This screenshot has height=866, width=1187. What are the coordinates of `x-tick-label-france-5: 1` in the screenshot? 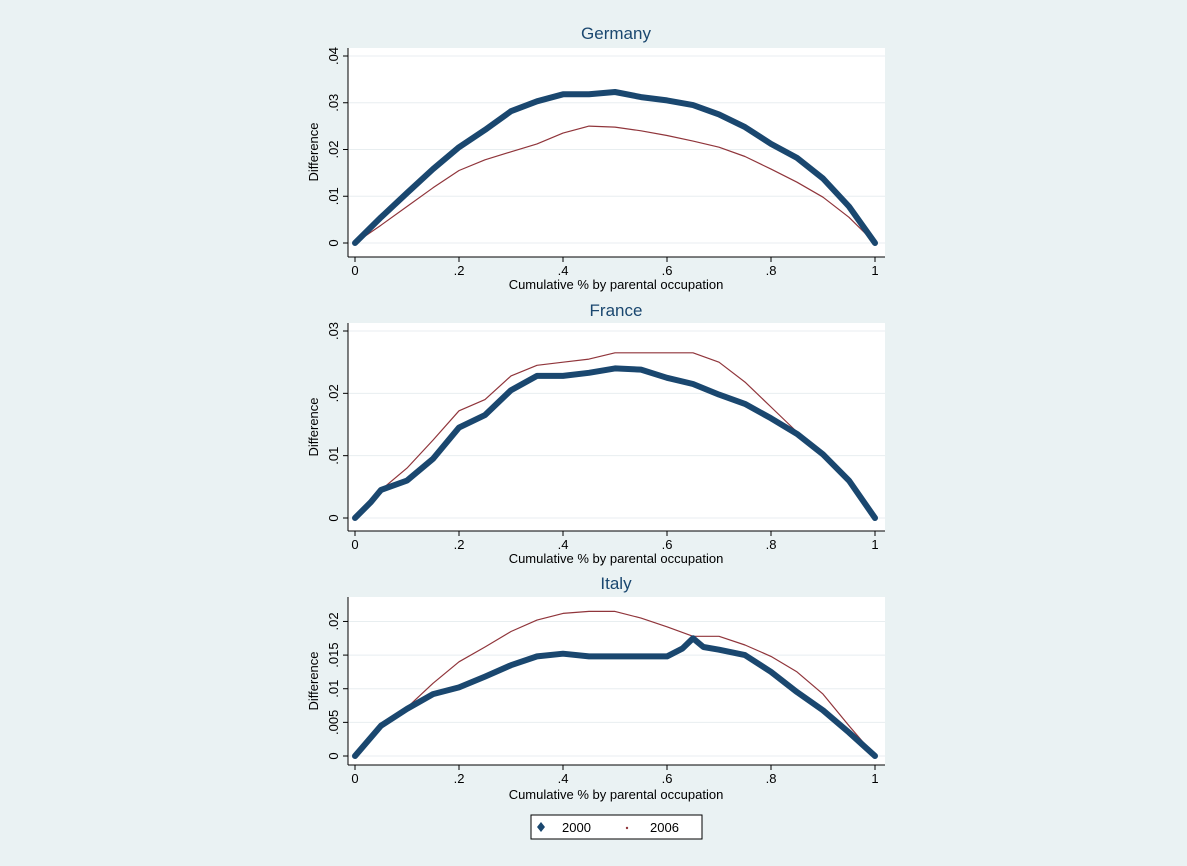 It's located at (874, 544).